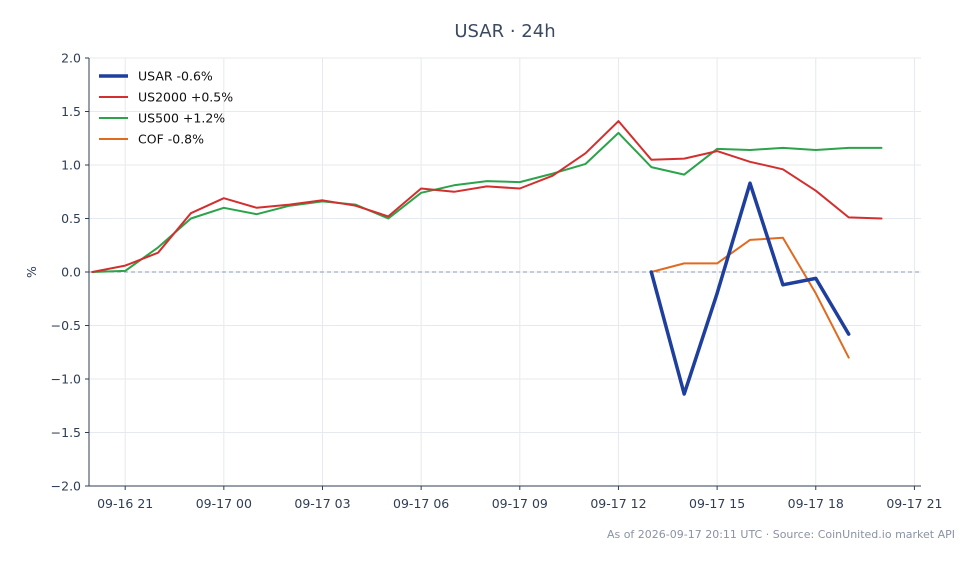 Image resolution: width=979 pixels, height=564 pixels. I want to click on y-tick-label: −1.5, so click(66, 432).